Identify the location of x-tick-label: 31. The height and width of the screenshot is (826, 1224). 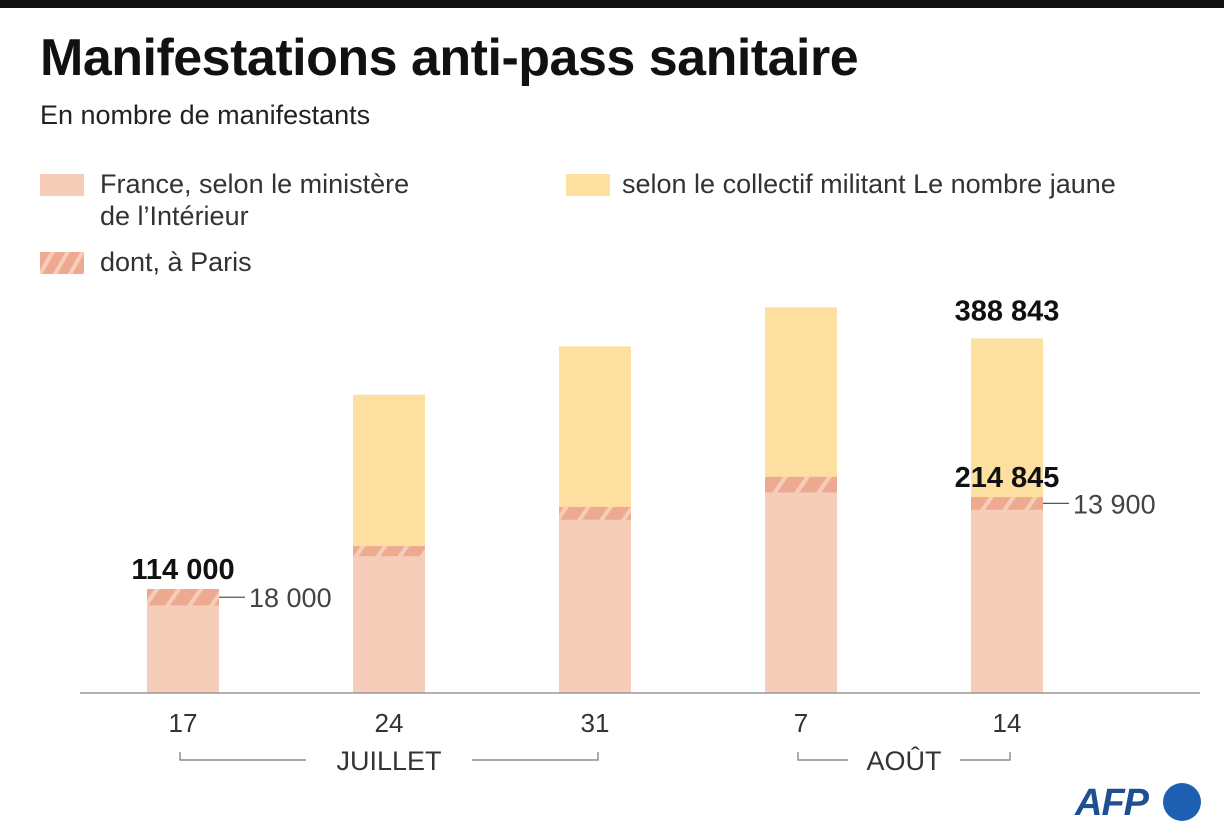
(595, 723).